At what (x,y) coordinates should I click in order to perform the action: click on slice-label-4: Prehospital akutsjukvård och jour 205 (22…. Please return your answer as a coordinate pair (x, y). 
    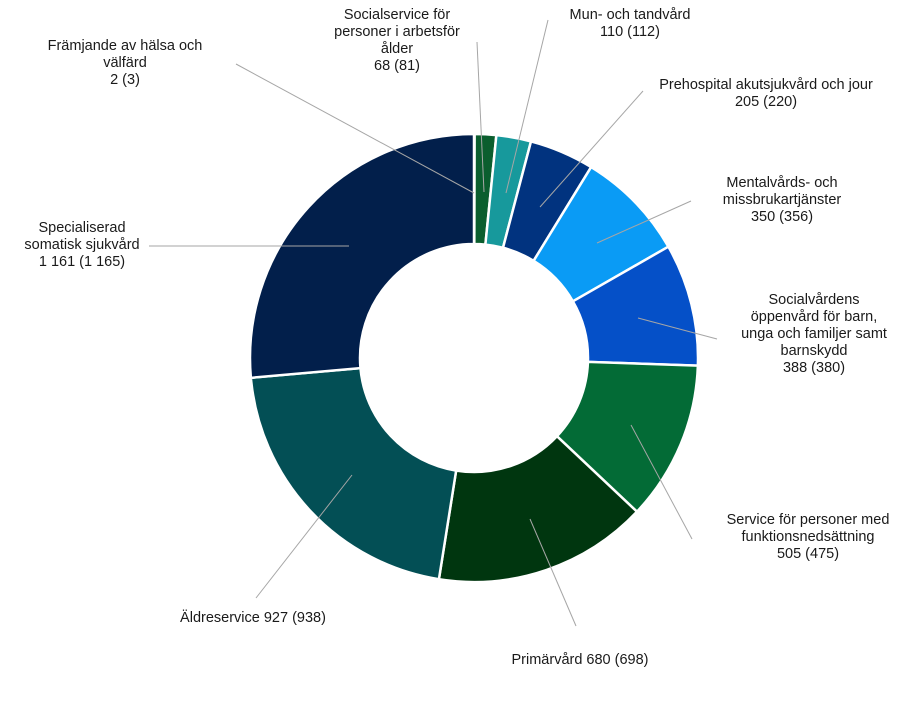
    Looking at the image, I should click on (766, 93).